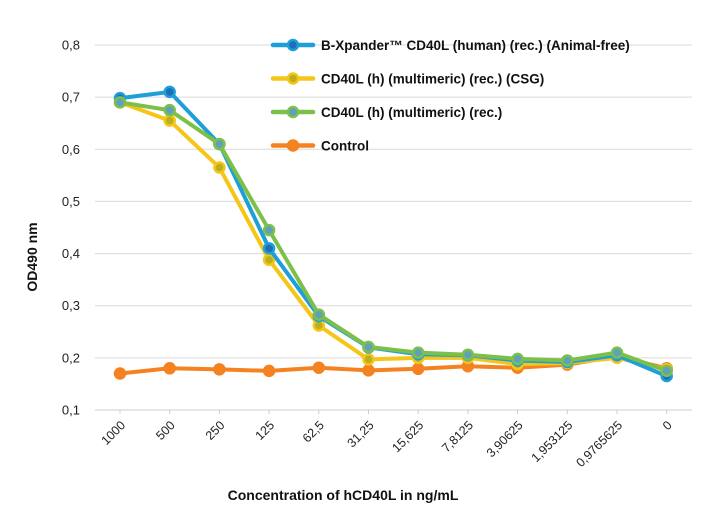 This screenshot has height=514, width=719. I want to click on x-tick-label: 3,90625, so click(505, 439).